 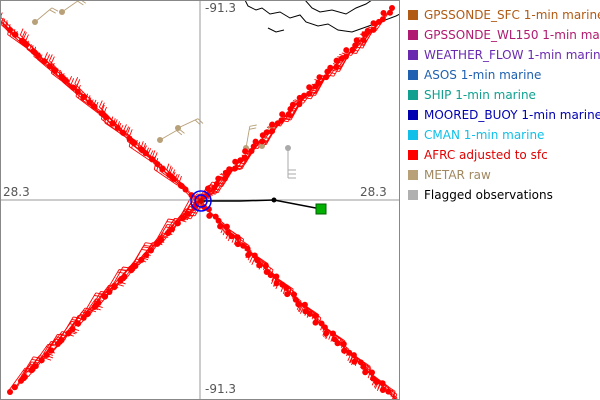 What do you see at coordinates (504, 95) in the screenshot?
I see `legend-item: SHIP 1-min marine` at bounding box center [504, 95].